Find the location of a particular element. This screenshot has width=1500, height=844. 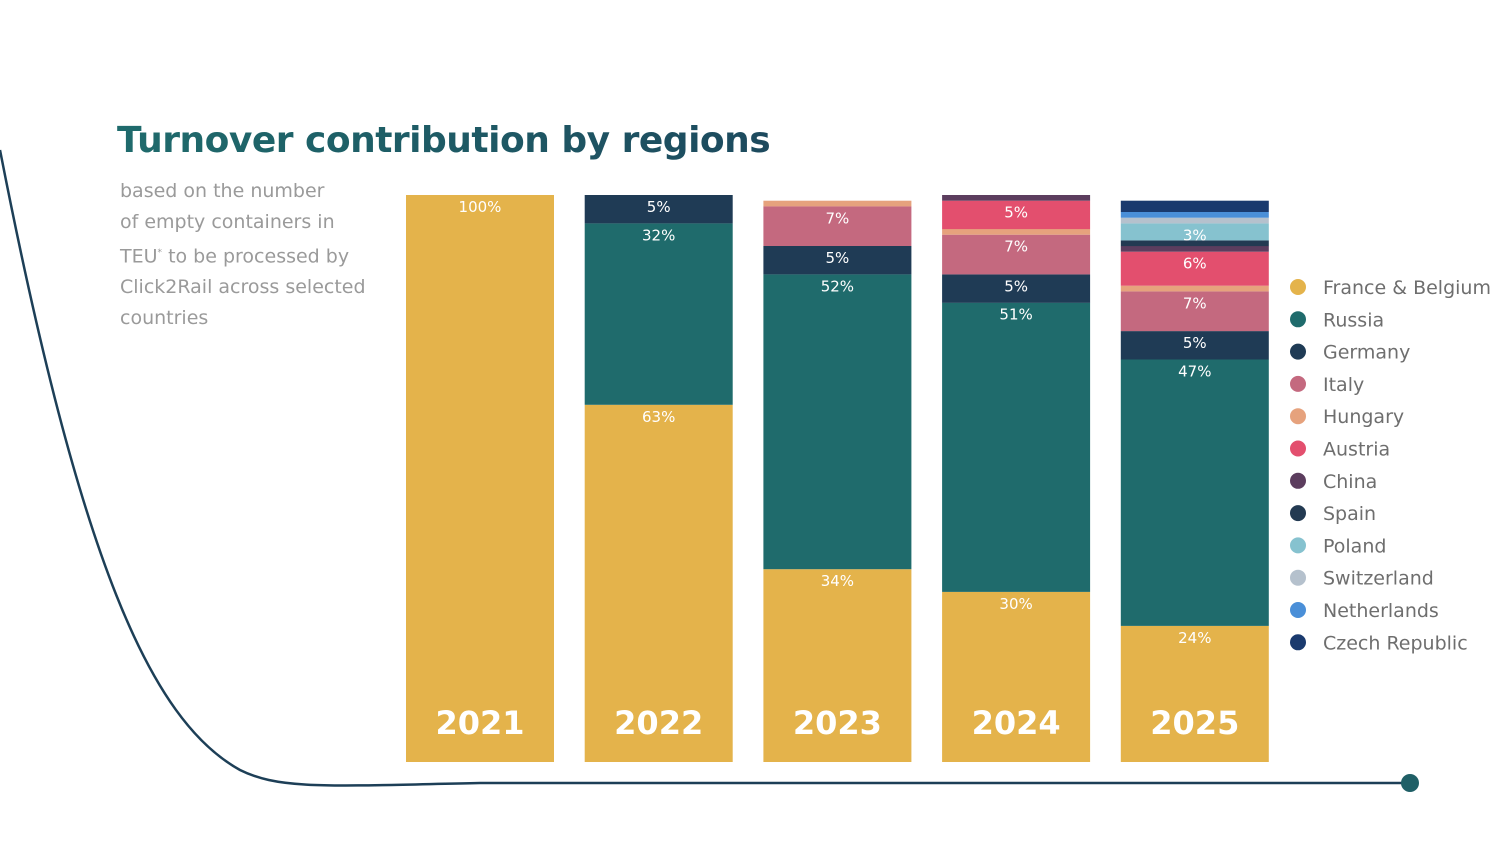

bar-segment-2022-germany is located at coordinates (658, 209).